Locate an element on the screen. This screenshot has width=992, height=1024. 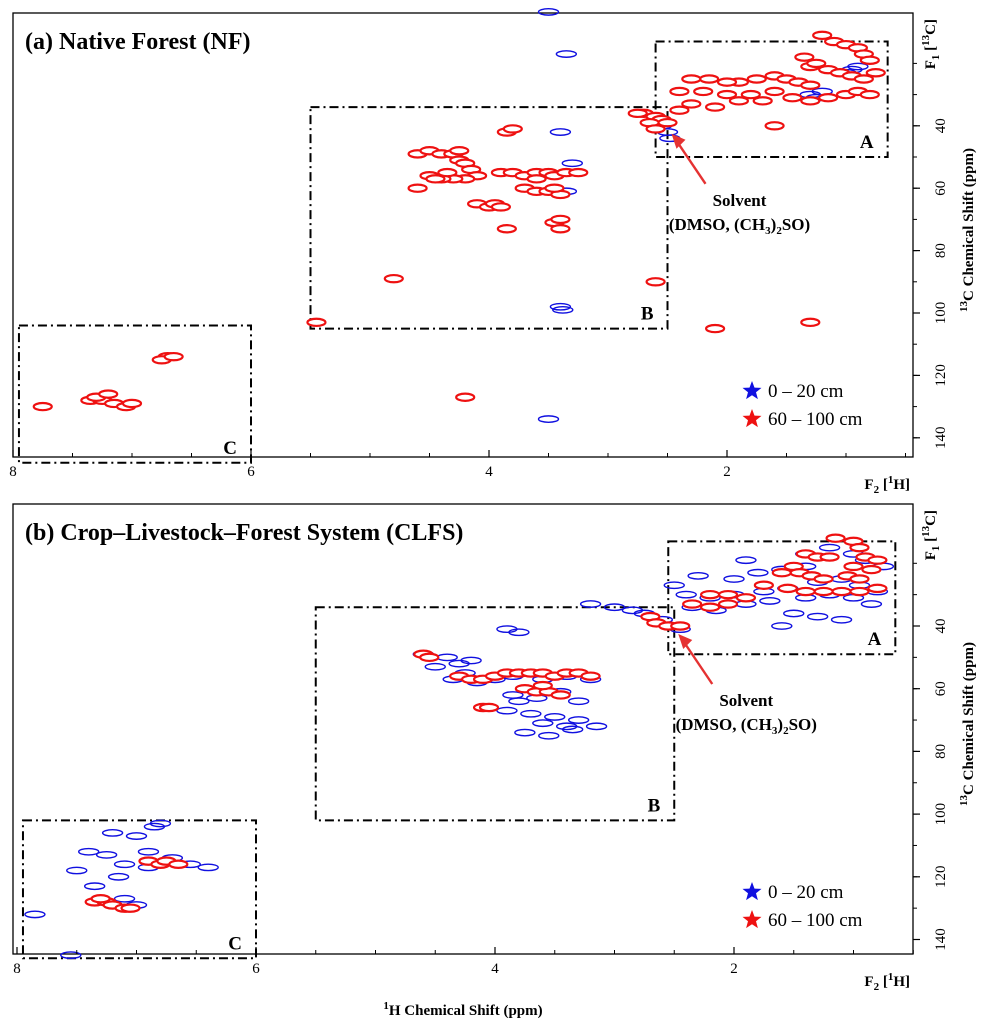
panel-a-f2-sub: 2 is located at coordinates (877, 490).